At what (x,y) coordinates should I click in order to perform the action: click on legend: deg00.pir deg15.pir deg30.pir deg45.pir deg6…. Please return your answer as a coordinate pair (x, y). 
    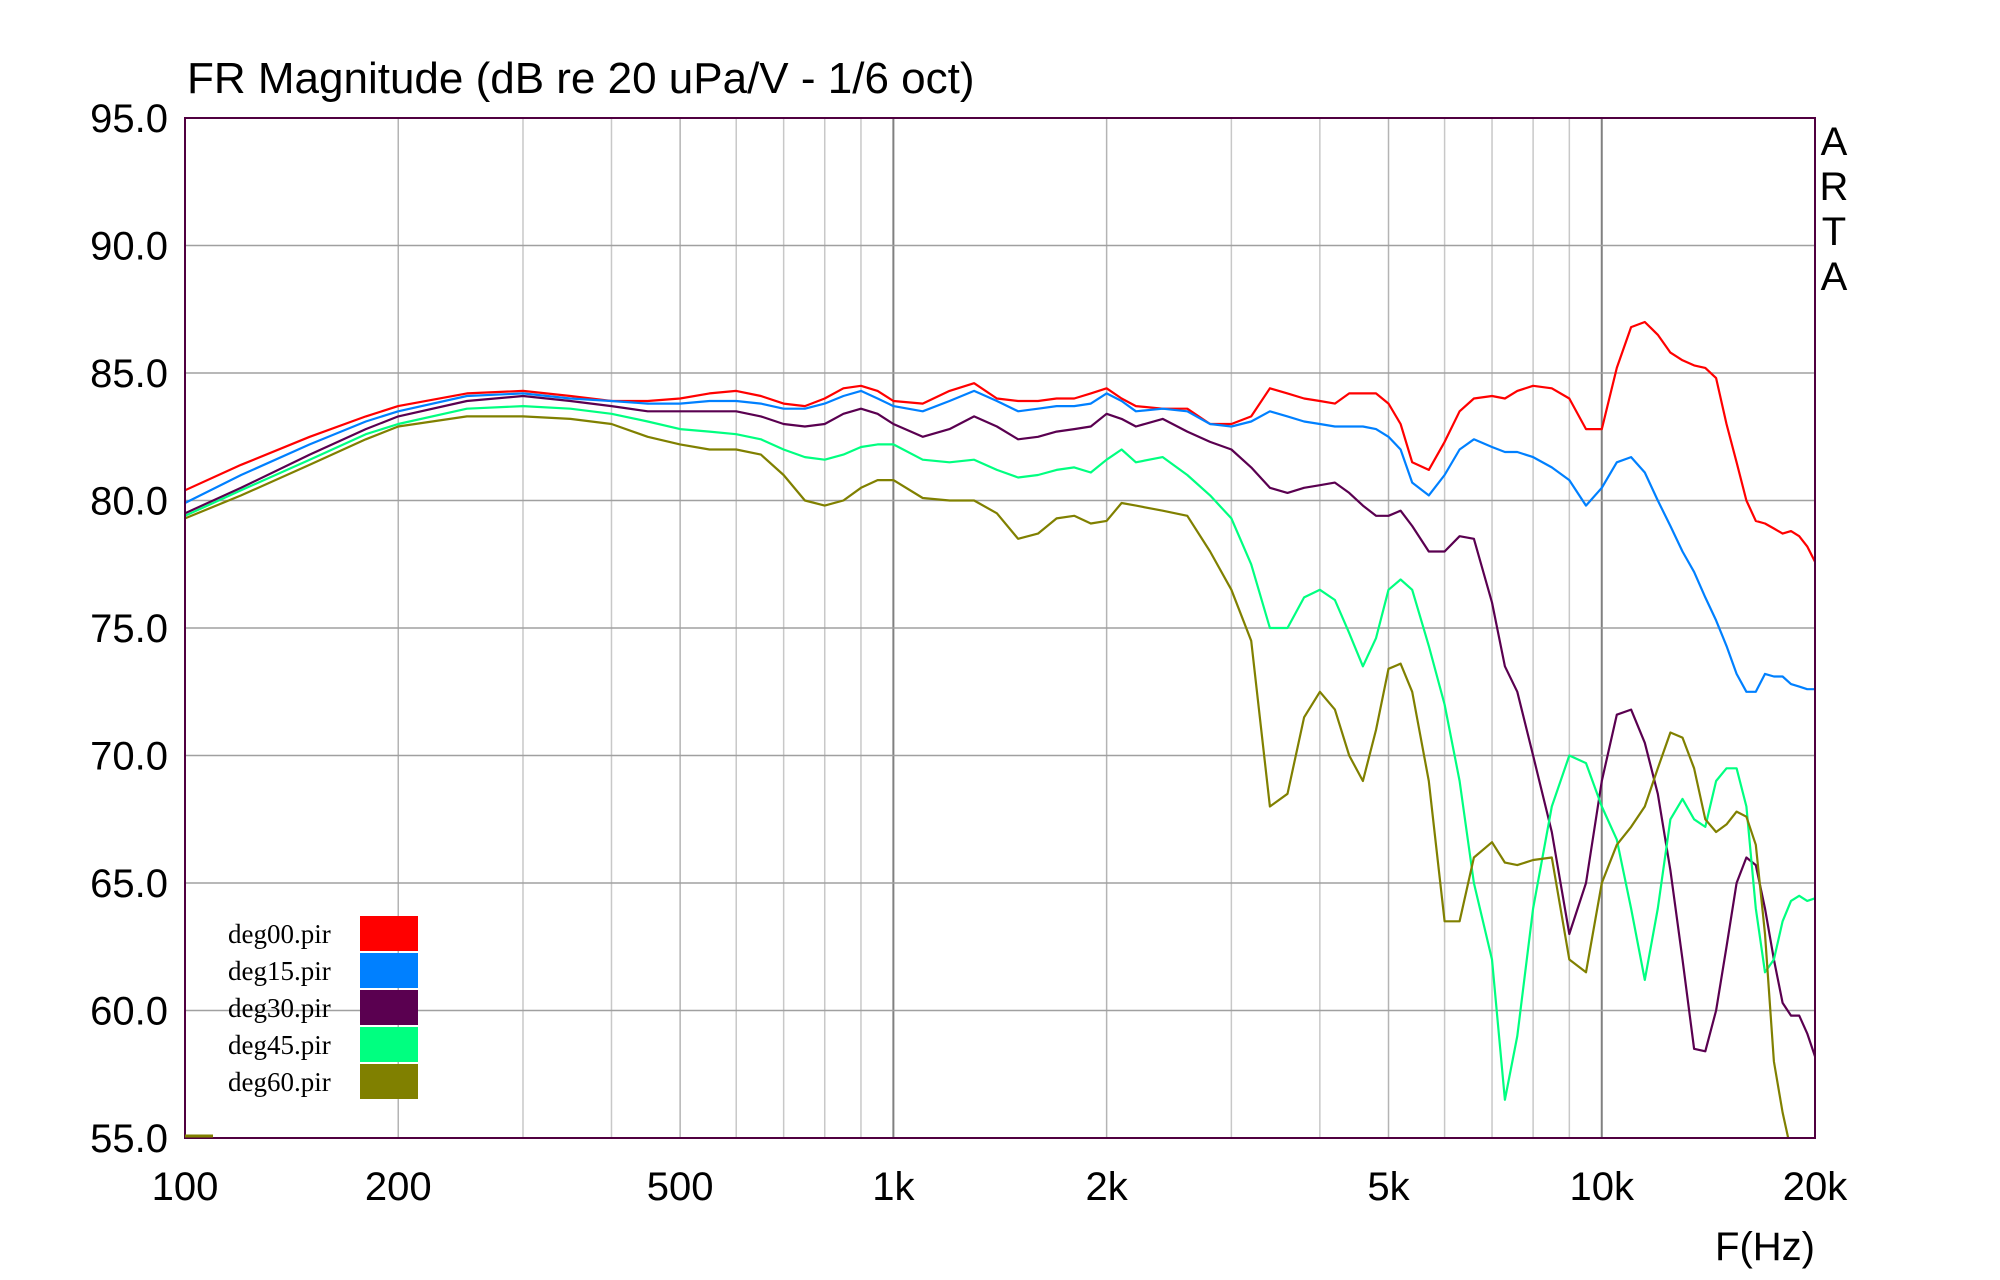
    Looking at the image, I should click on (323, 1007).